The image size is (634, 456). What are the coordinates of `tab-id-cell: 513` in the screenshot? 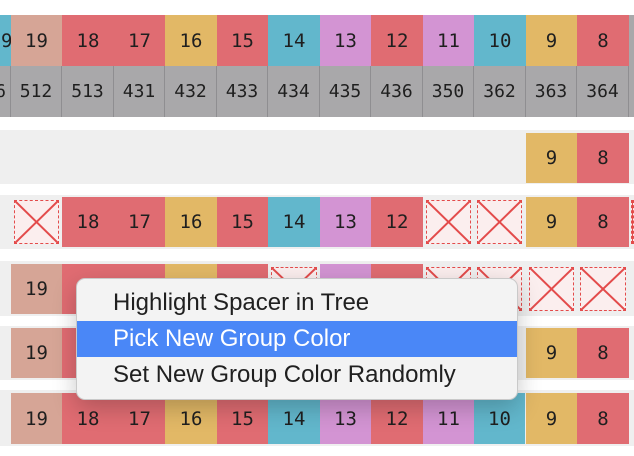 It's located at (88, 91).